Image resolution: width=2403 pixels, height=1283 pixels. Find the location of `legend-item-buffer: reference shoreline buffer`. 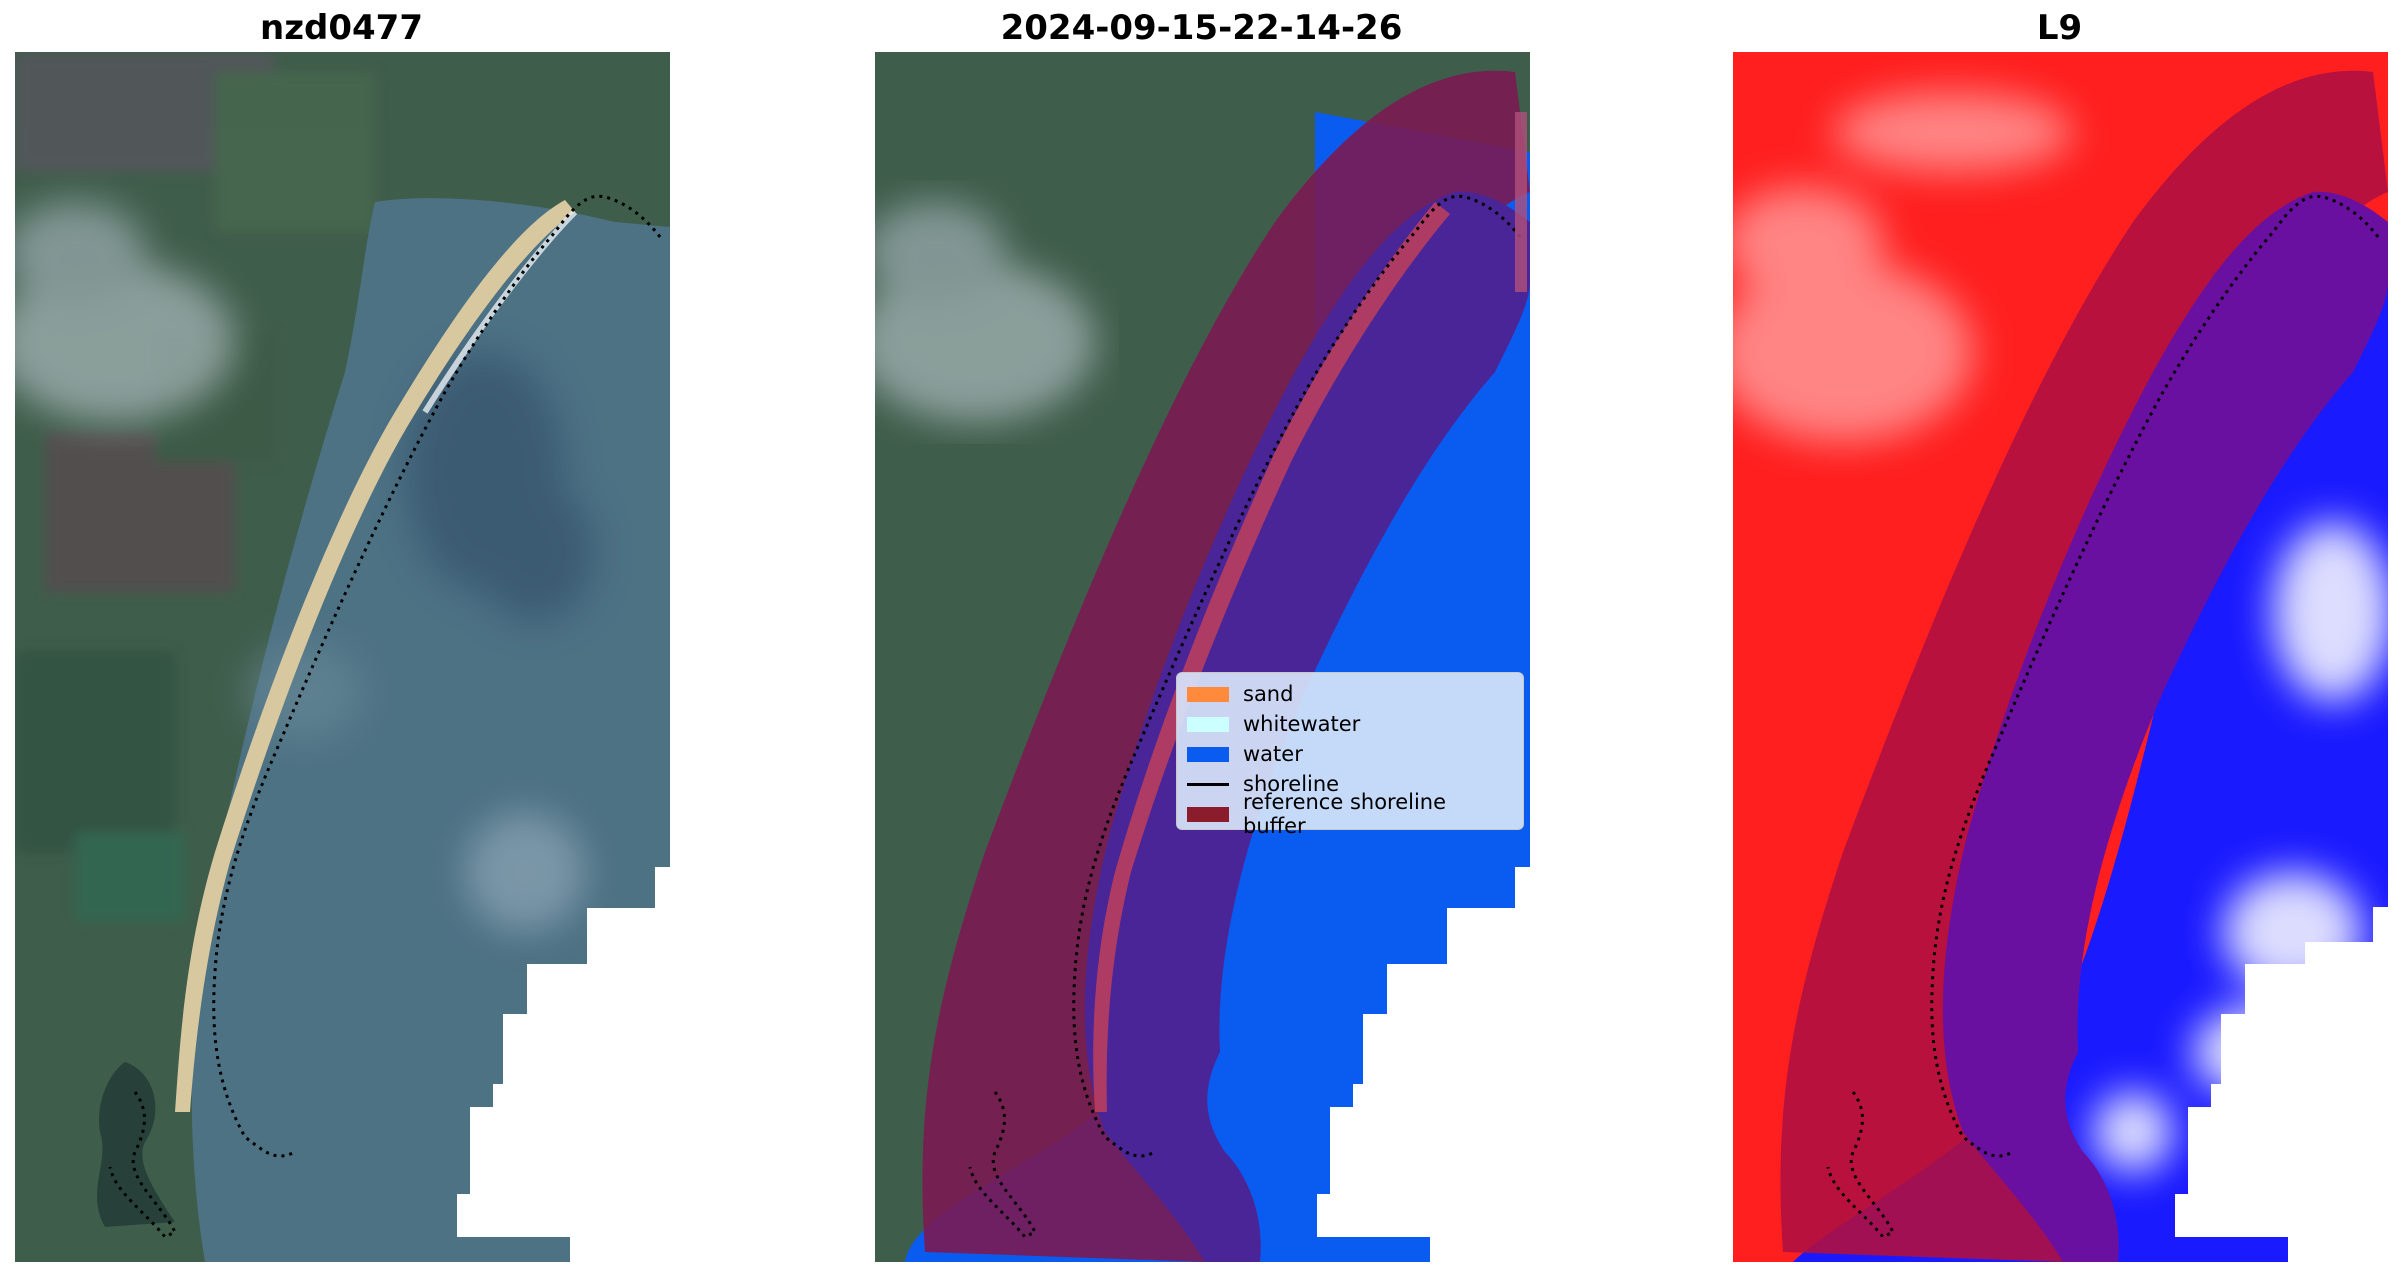

legend-item-buffer: reference shoreline buffer is located at coordinates (1350, 814).